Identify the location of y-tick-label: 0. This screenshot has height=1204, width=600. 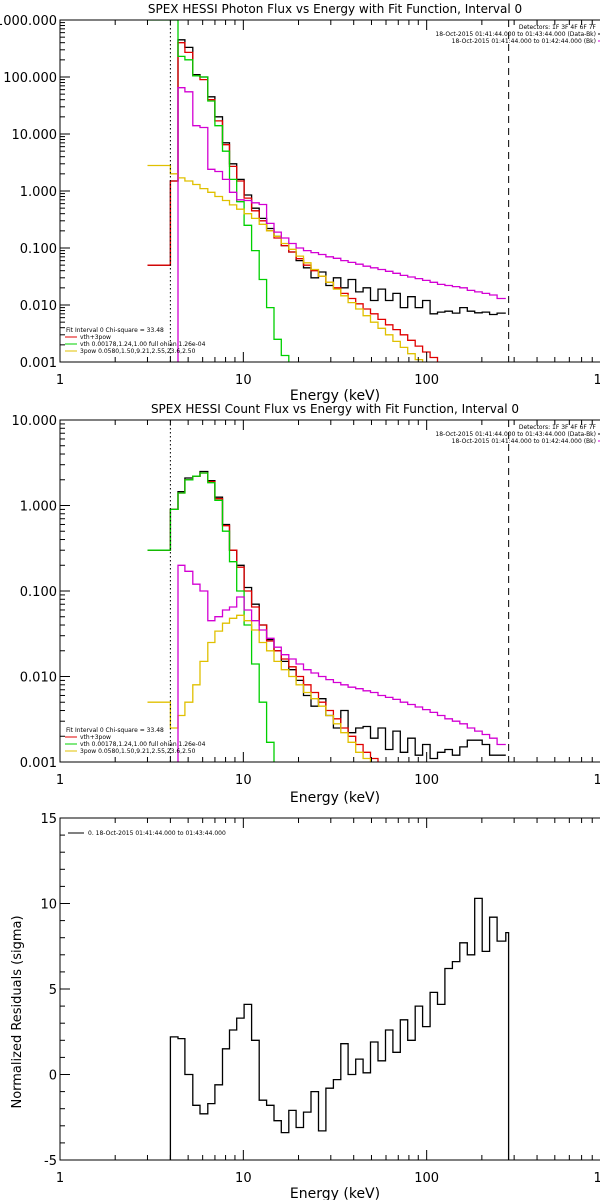
(53, 1076).